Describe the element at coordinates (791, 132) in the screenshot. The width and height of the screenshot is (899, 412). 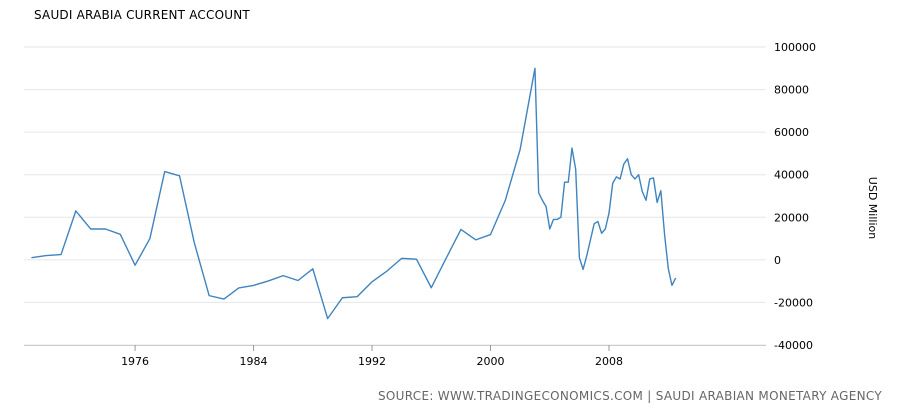
I see `y-tick-label: 60000` at that location.